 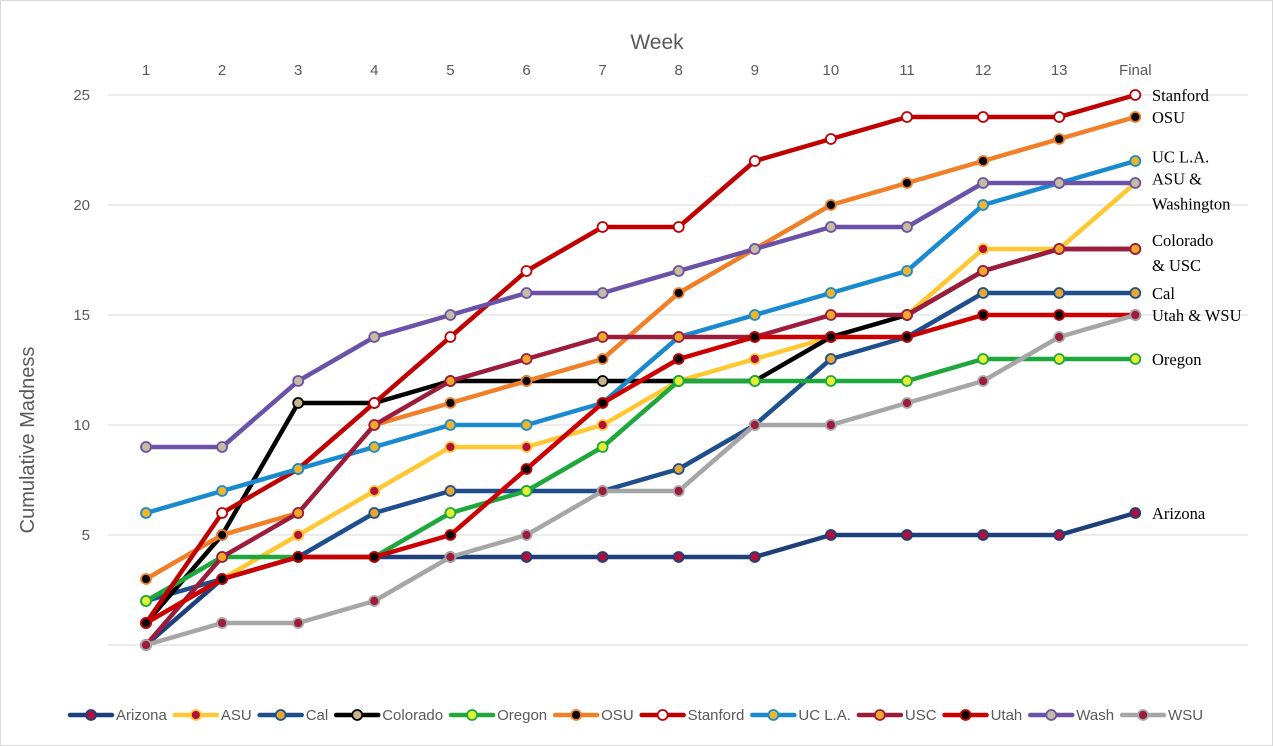 I want to click on legend-label-utah: Utah, so click(x=1007, y=715).